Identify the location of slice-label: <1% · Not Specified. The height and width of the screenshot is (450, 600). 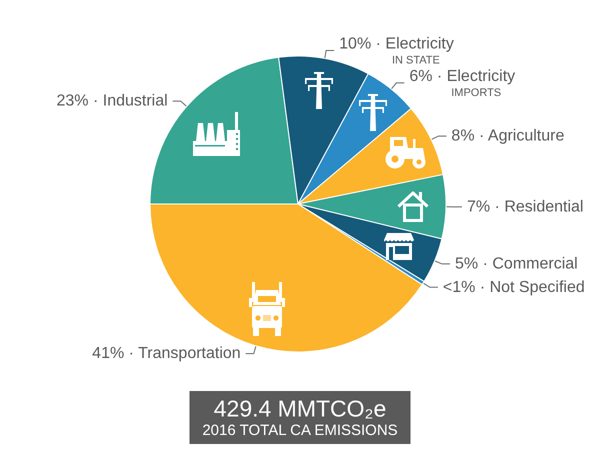
(513, 287).